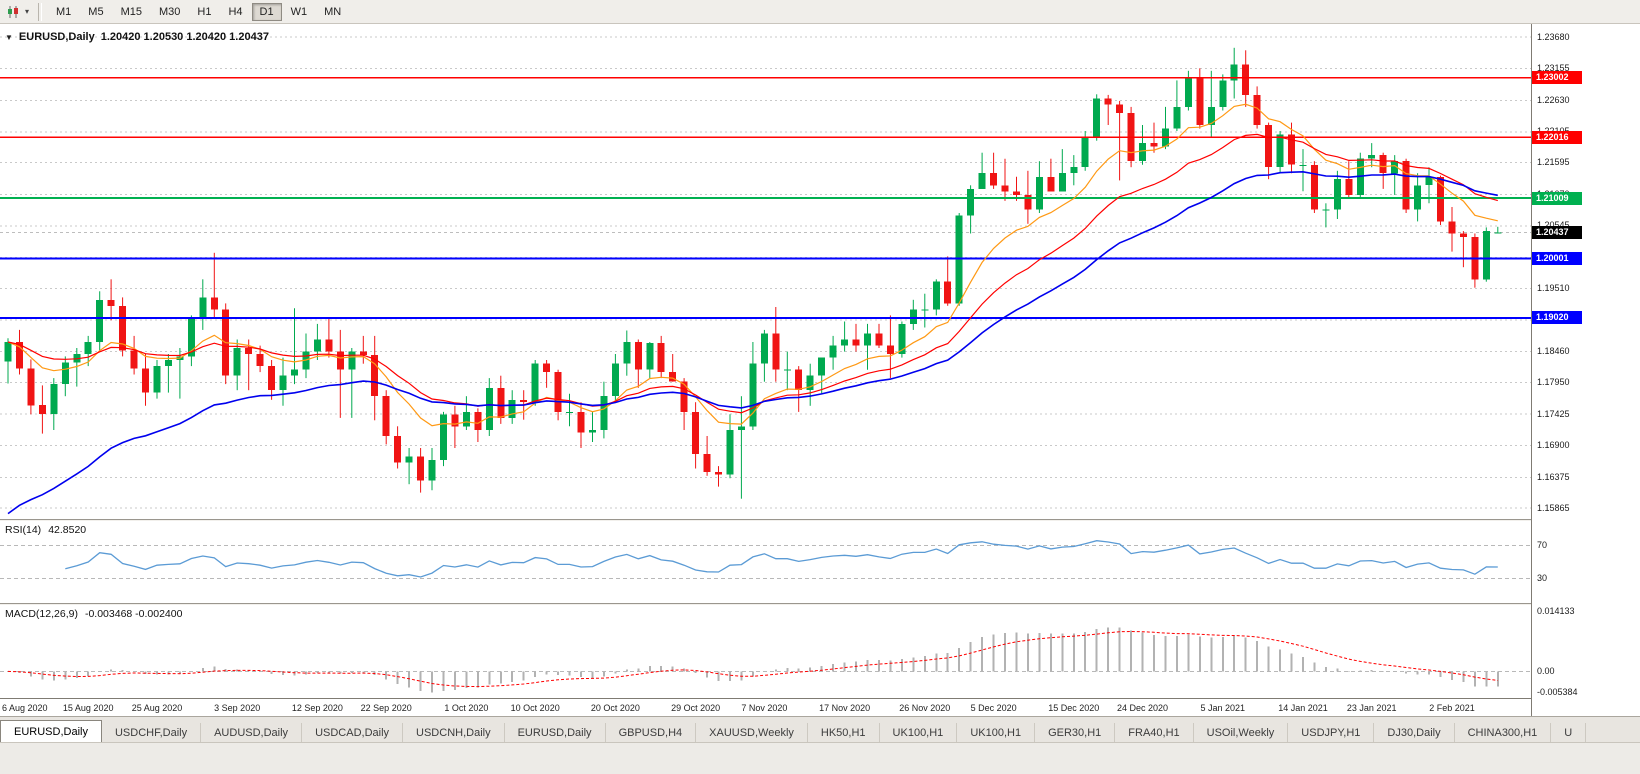  What do you see at coordinates (1553, 507) in the screenshot?
I see `price-axis-label: 1.15865` at bounding box center [1553, 507].